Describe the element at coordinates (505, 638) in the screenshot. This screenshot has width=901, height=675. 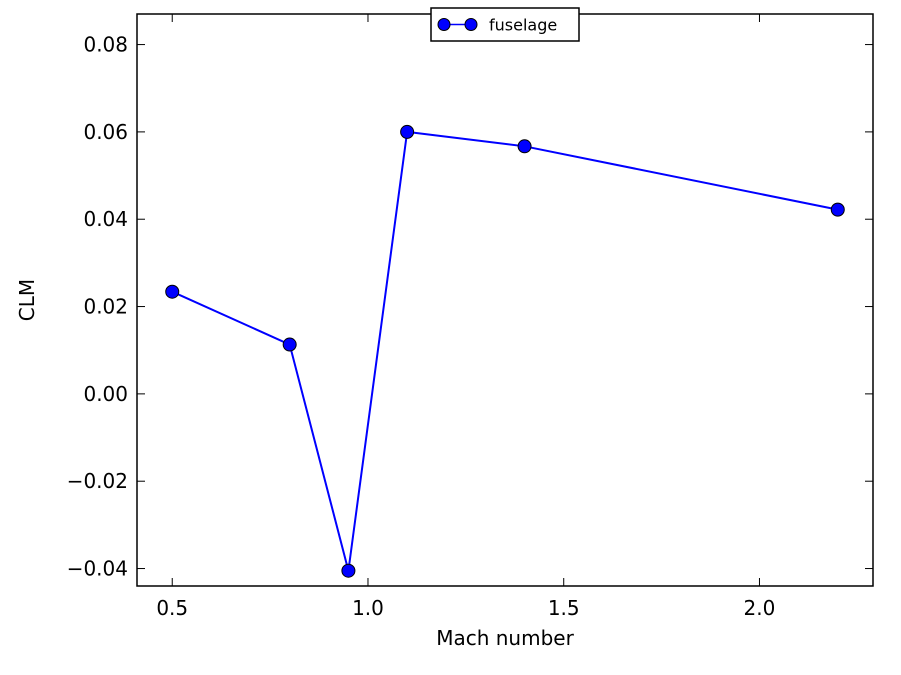
I see `x-axis-label: Mach number` at that location.